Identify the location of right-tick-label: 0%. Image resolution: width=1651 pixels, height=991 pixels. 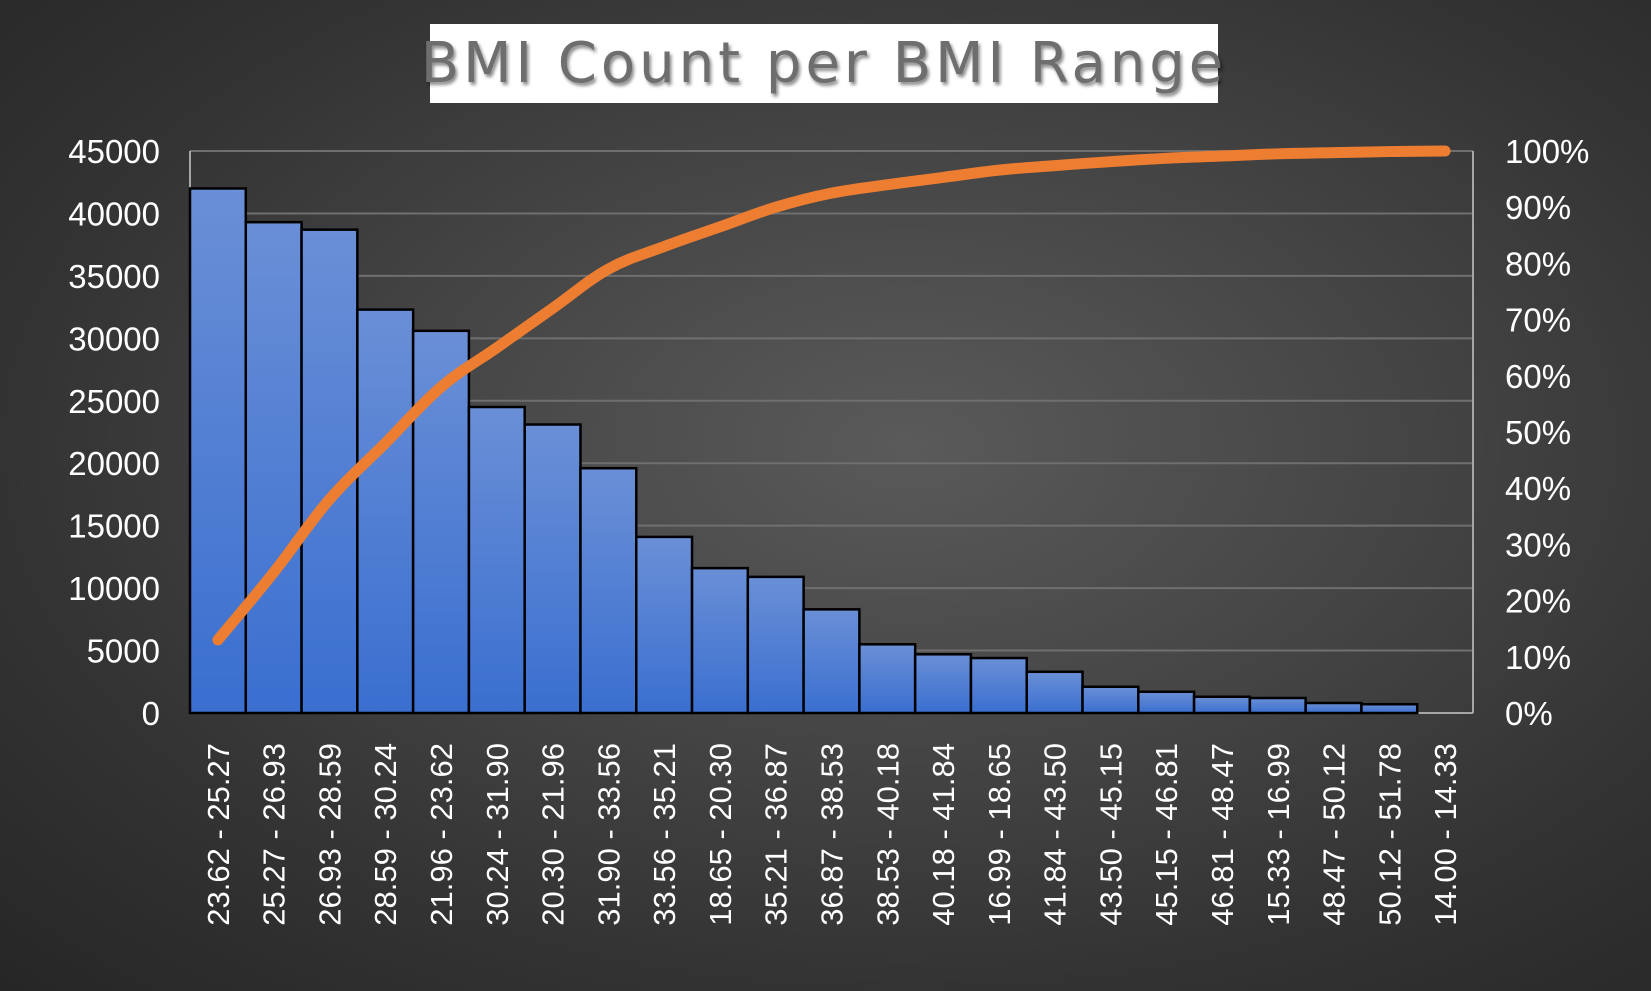
(1529, 713).